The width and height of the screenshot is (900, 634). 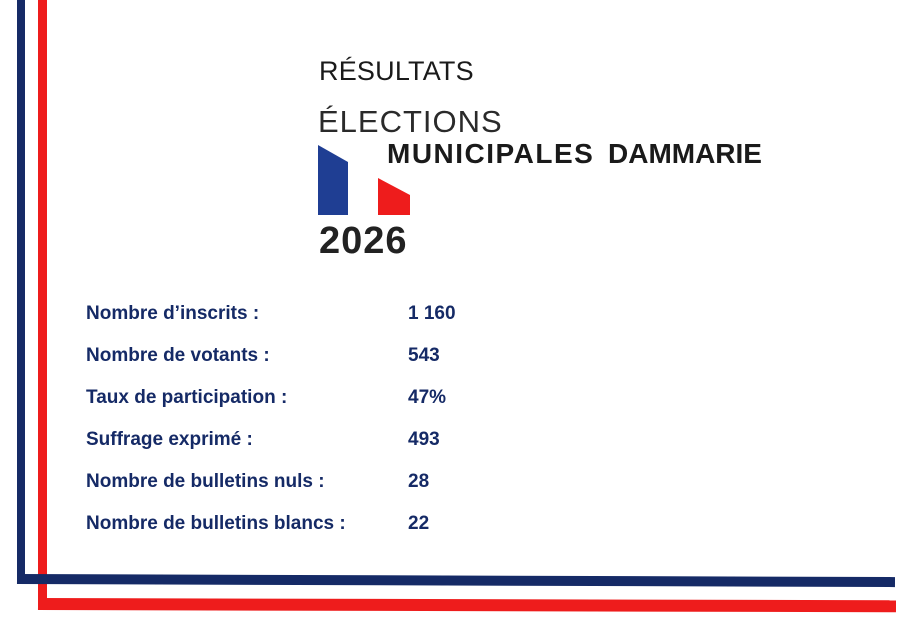 I want to click on french-flag-icon, so click(x=364, y=180).